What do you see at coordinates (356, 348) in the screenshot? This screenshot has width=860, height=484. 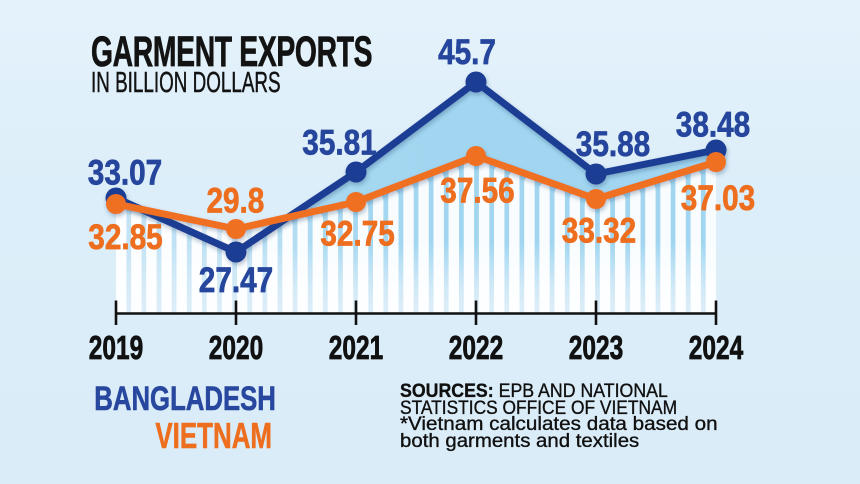 I see `svg-text: 2021` at bounding box center [356, 348].